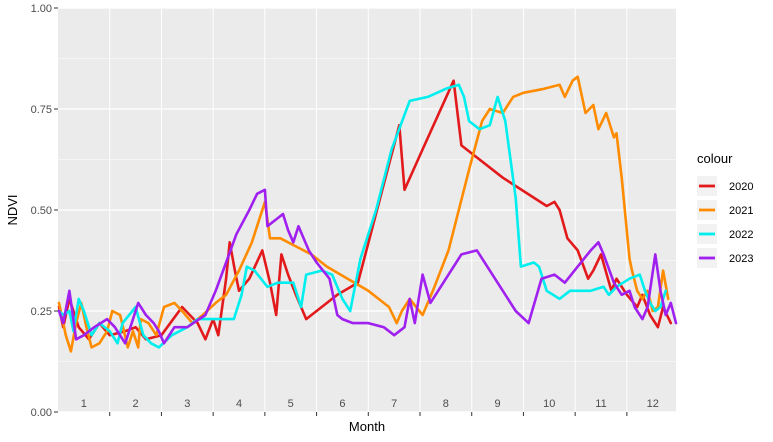 This screenshot has width=773, height=442. I want to click on y-tick-label: 1.00, so click(41, 9).